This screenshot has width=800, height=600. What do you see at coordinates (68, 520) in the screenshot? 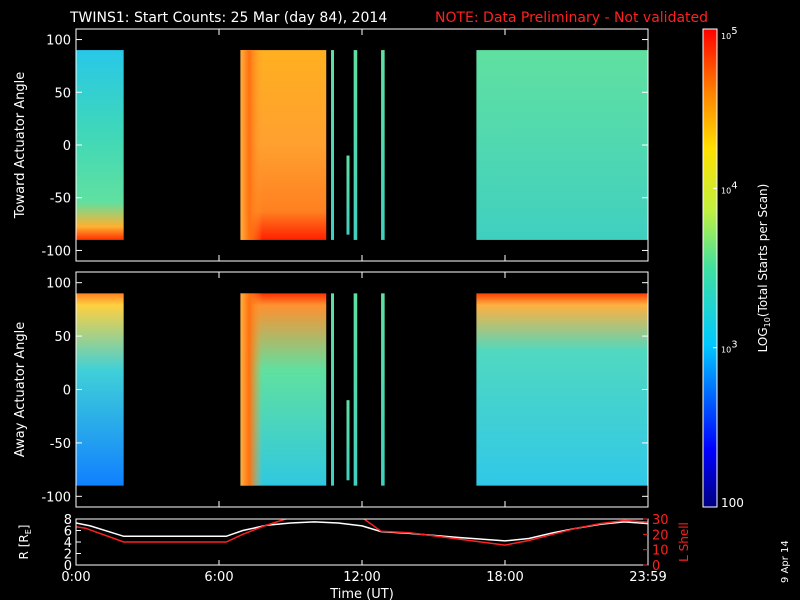
I see `y-tick-label-left: 8` at bounding box center [68, 520].